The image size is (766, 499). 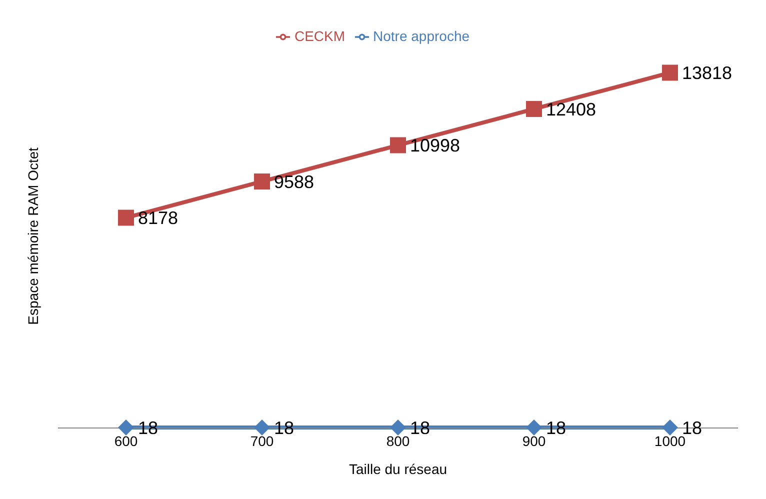 What do you see at coordinates (320, 36) in the screenshot?
I see `legend-label: CECKM` at bounding box center [320, 36].